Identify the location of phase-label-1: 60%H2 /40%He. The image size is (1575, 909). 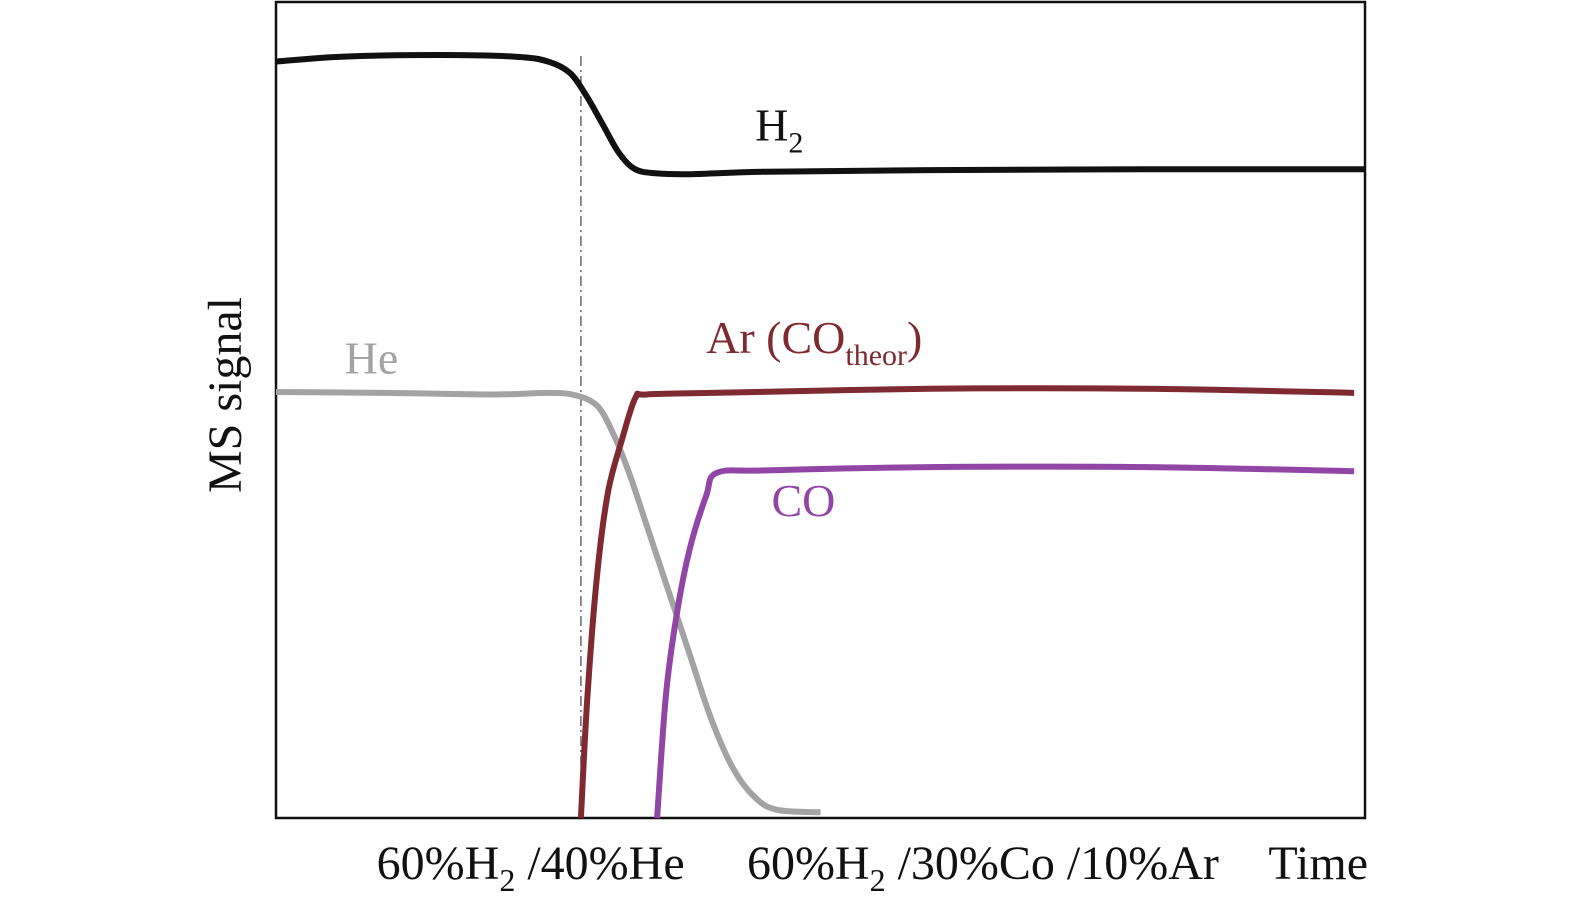
(531, 867).